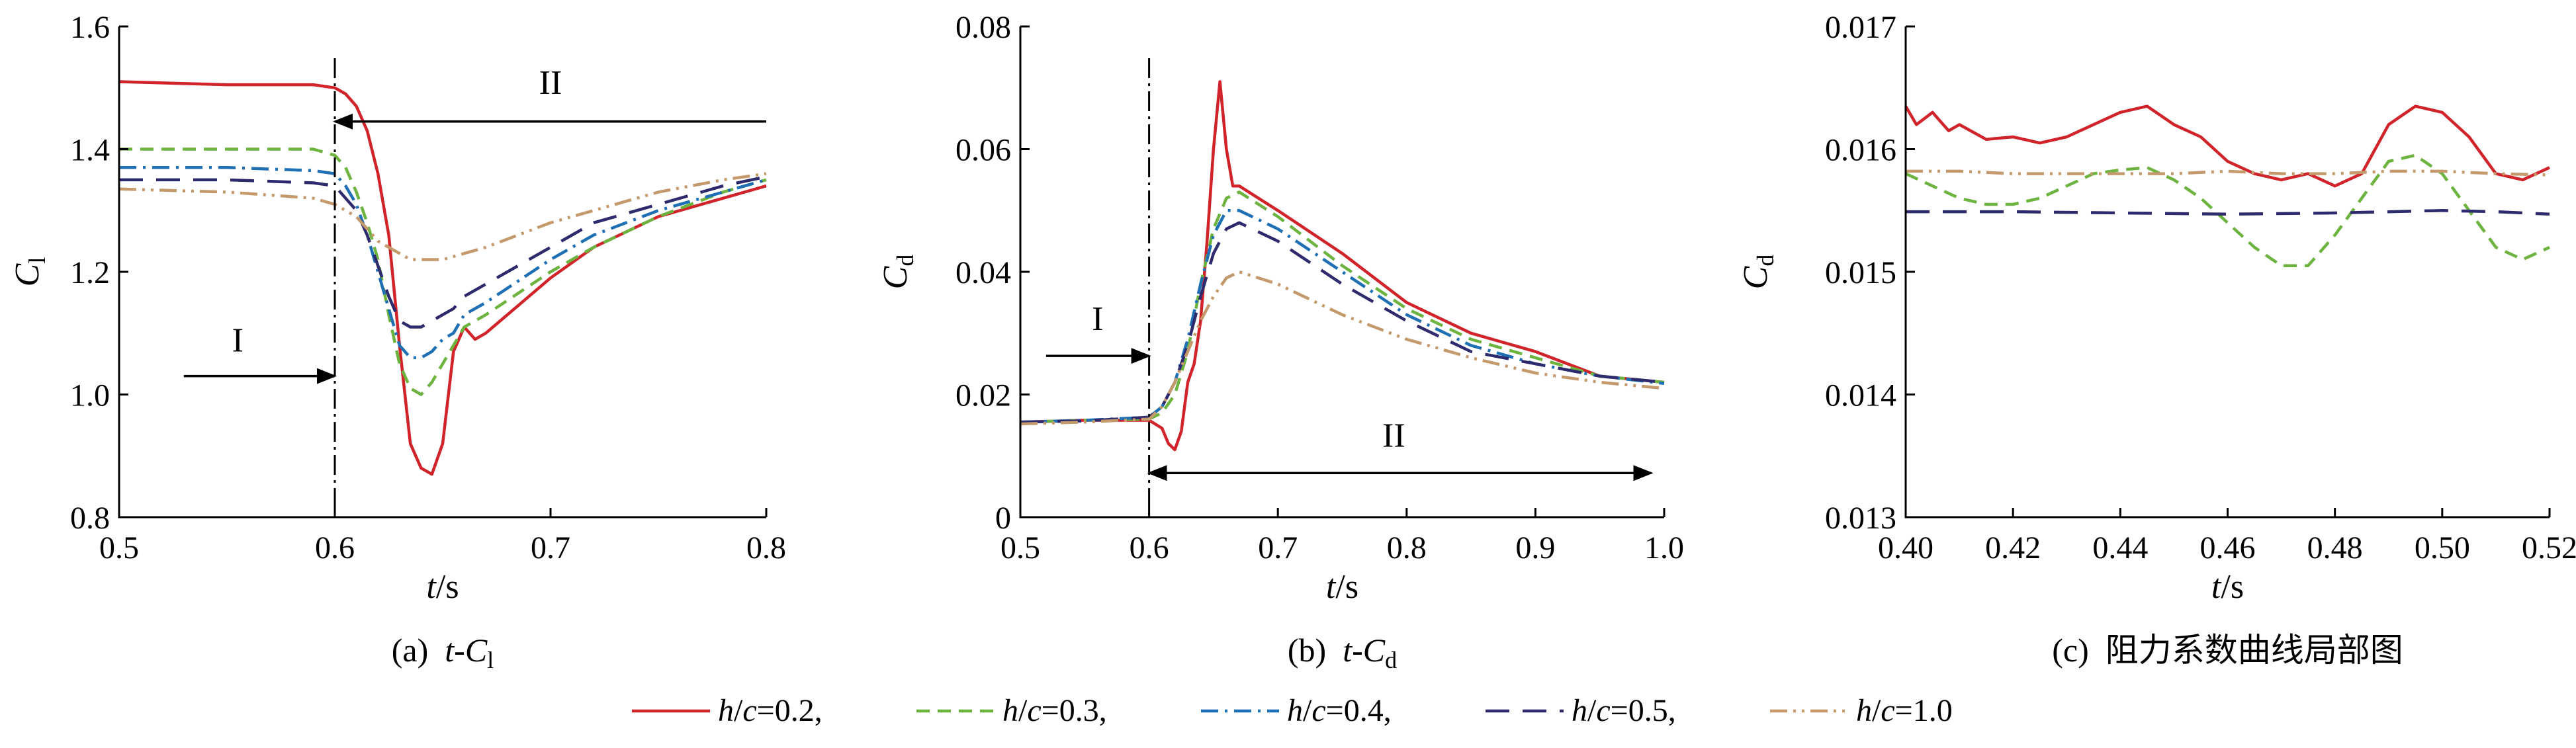 Image resolution: width=2576 pixels, height=748 pixels. I want to click on panel-caption: (b) t-Cd, so click(1342, 652).